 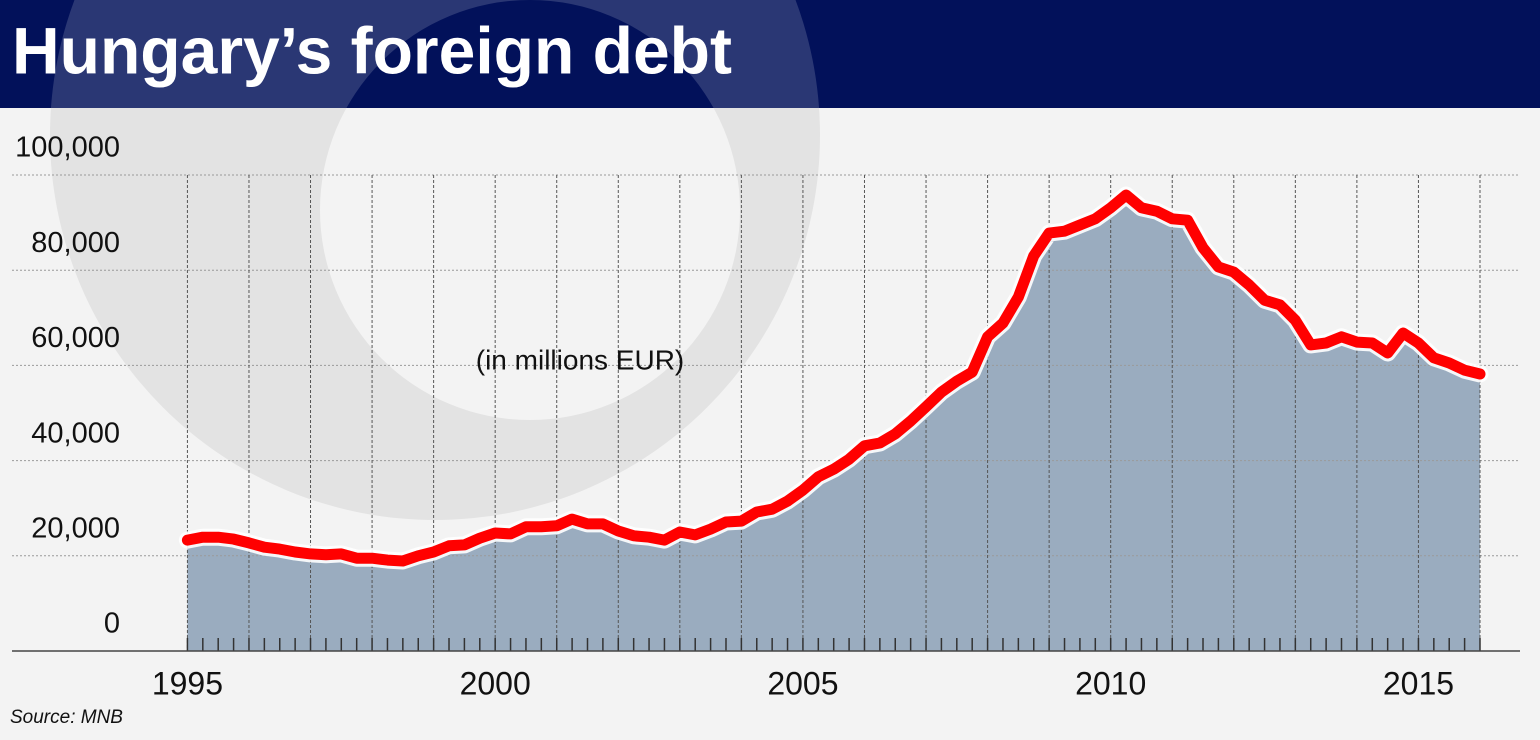 What do you see at coordinates (75, 528) in the screenshot?
I see `y-tick-label: 20,000` at bounding box center [75, 528].